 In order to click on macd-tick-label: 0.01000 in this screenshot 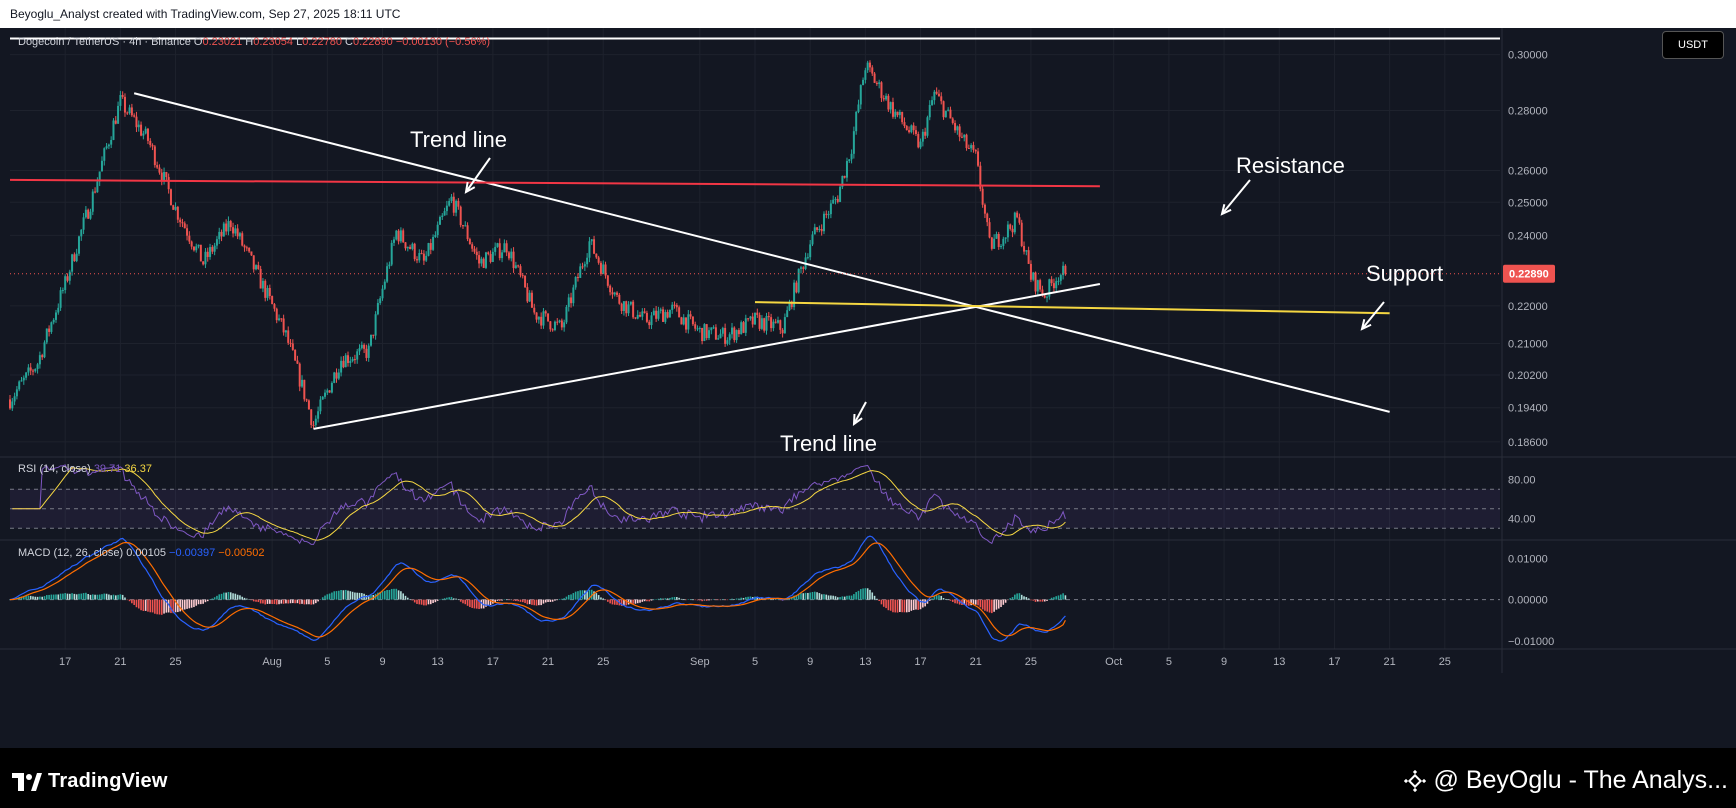, I will do `click(1528, 559)`.